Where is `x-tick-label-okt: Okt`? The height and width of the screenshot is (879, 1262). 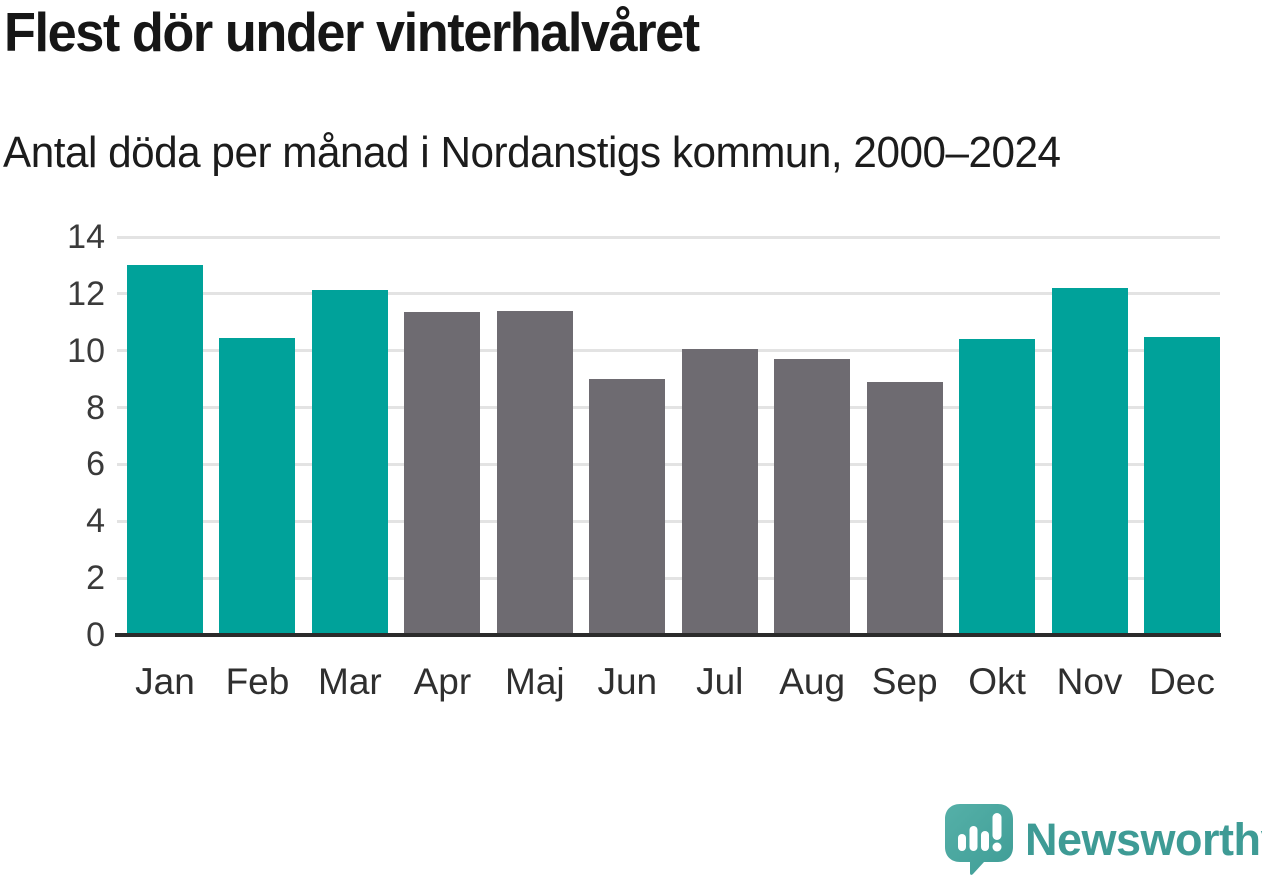 x-tick-label-okt: Okt is located at coordinates (997, 681).